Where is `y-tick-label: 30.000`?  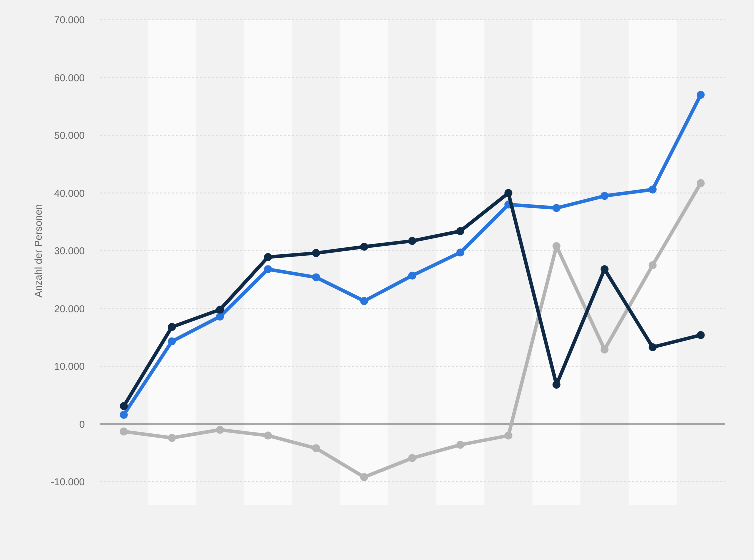 y-tick-label: 30.000 is located at coordinates (70, 252).